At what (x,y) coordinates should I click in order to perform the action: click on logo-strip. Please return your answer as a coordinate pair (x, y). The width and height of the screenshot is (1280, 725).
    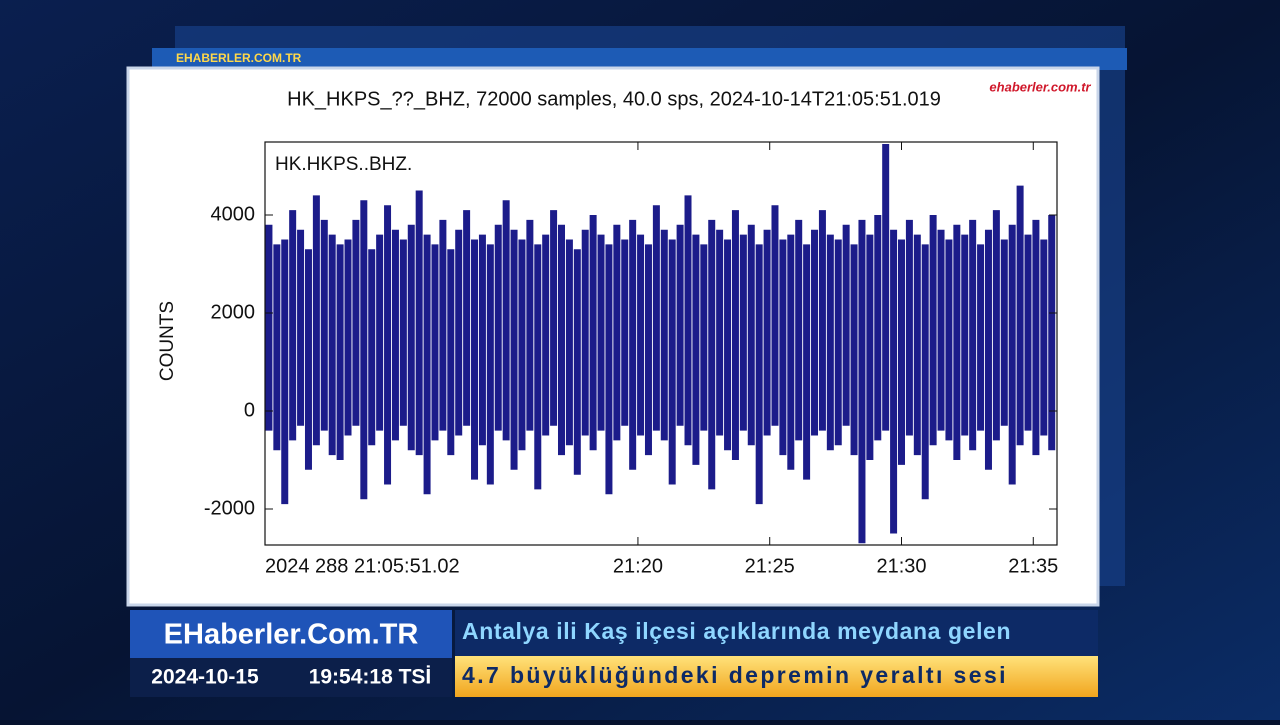
    Looking at the image, I should click on (639, 59).